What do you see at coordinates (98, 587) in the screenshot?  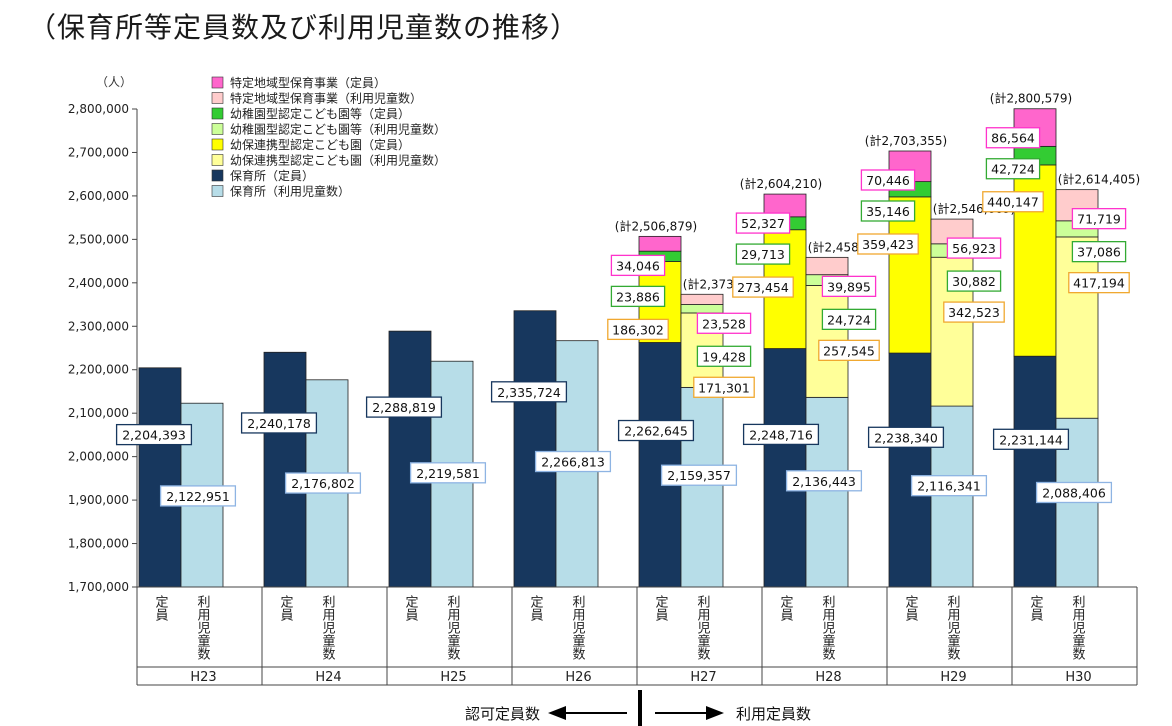 I see `y-tick-label: 1,700,000` at bounding box center [98, 587].